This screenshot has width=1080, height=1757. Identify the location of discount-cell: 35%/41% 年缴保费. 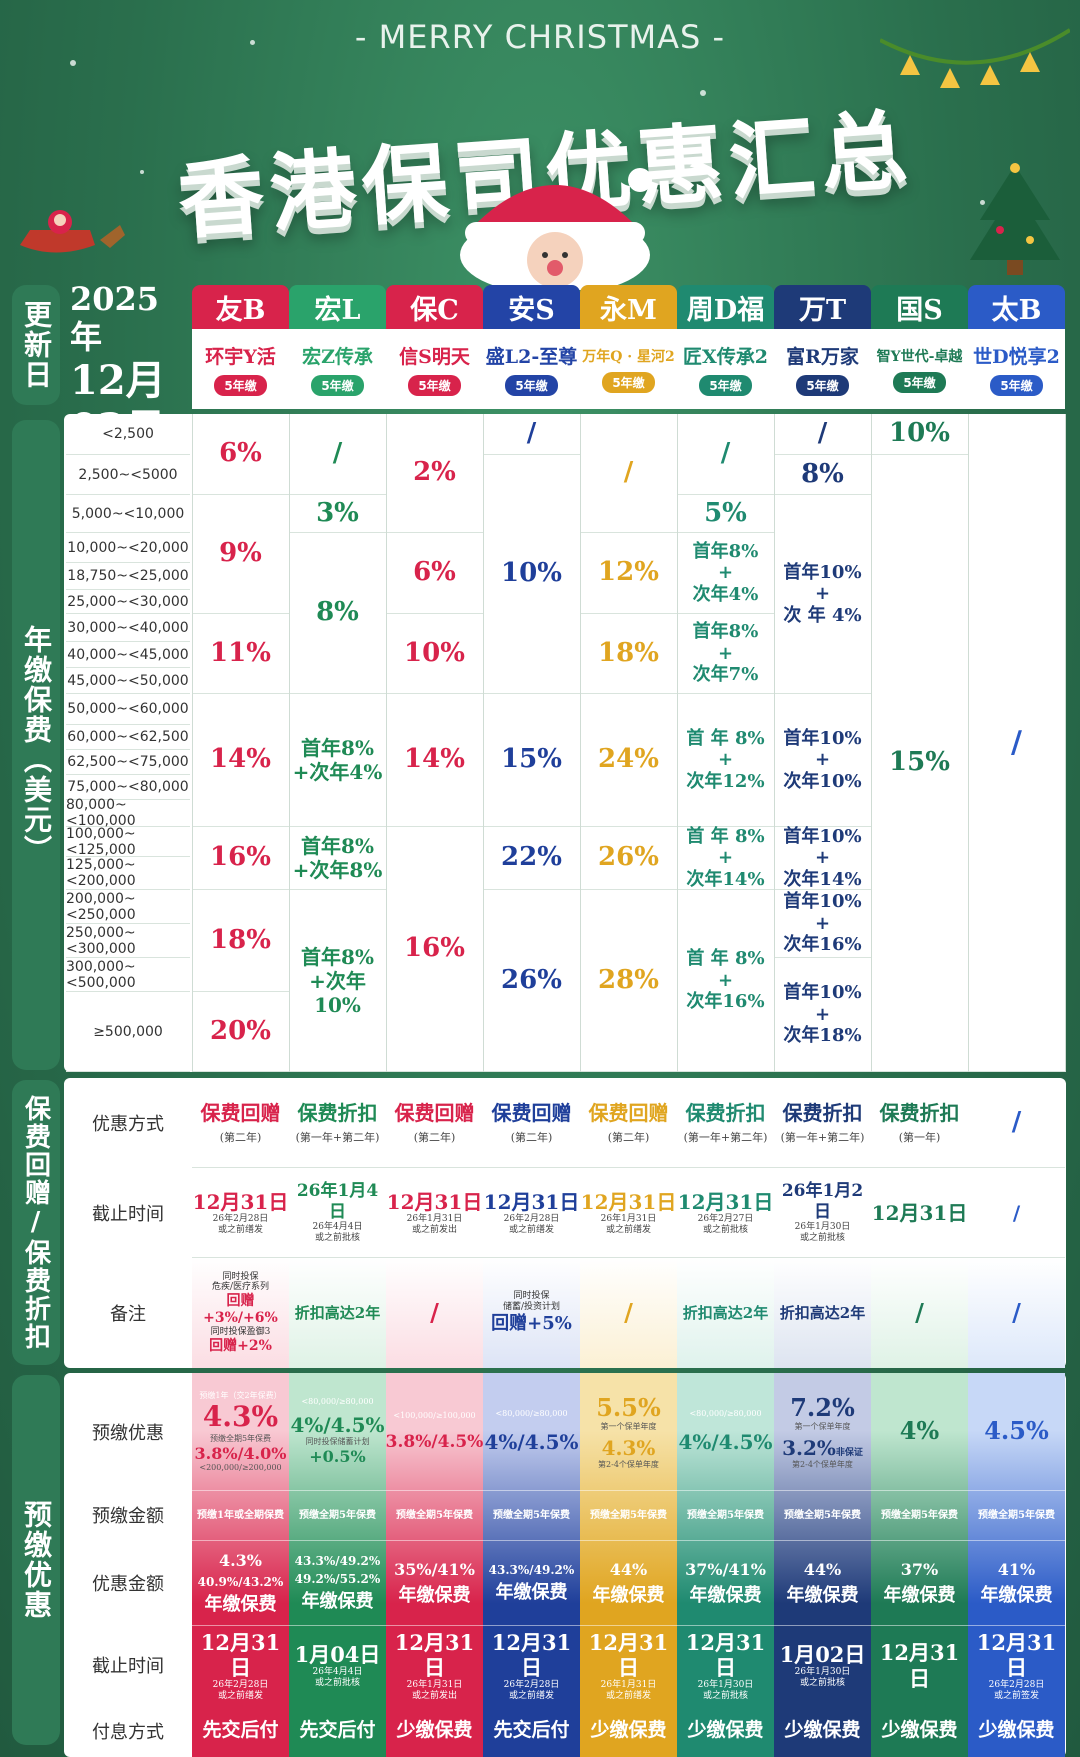
(434, 1582).